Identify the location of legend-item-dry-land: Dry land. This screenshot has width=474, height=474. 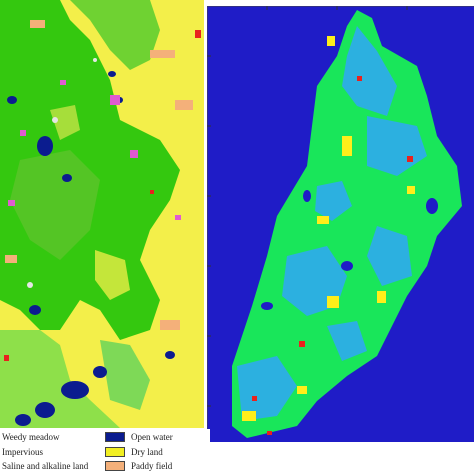
(134, 452).